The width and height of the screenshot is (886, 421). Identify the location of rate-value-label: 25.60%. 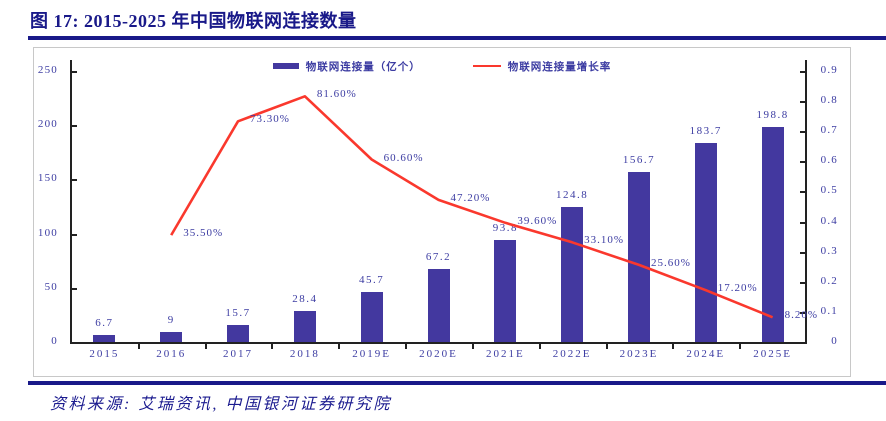
(670, 262).